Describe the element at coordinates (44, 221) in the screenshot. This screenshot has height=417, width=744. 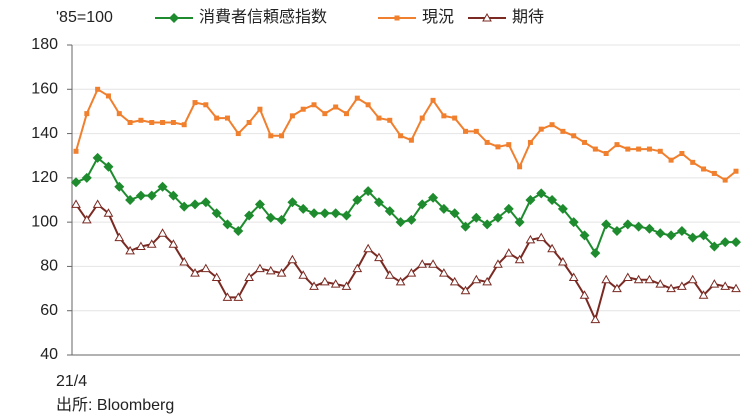
I see `y-tick-label: 100` at that location.